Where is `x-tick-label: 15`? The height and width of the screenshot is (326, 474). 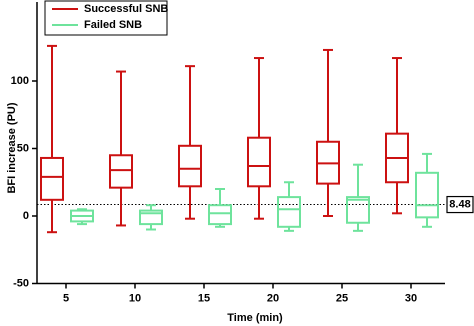 x-tick-label: 15 is located at coordinates (204, 298).